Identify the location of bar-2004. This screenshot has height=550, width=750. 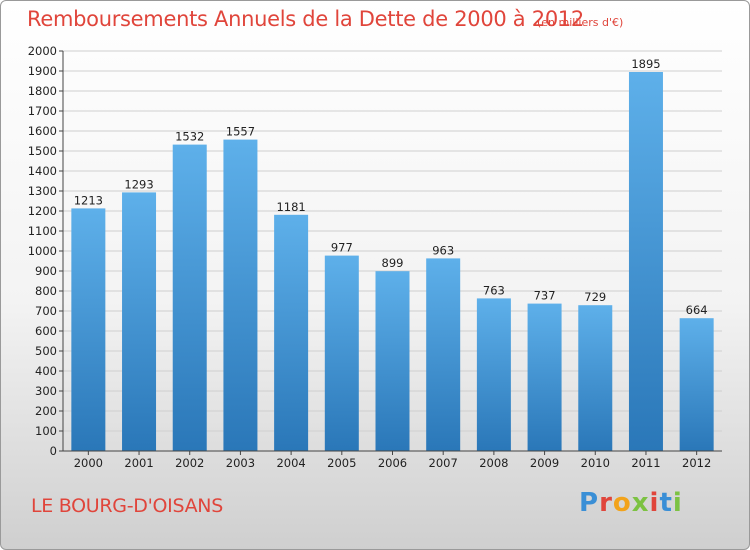
(291, 332).